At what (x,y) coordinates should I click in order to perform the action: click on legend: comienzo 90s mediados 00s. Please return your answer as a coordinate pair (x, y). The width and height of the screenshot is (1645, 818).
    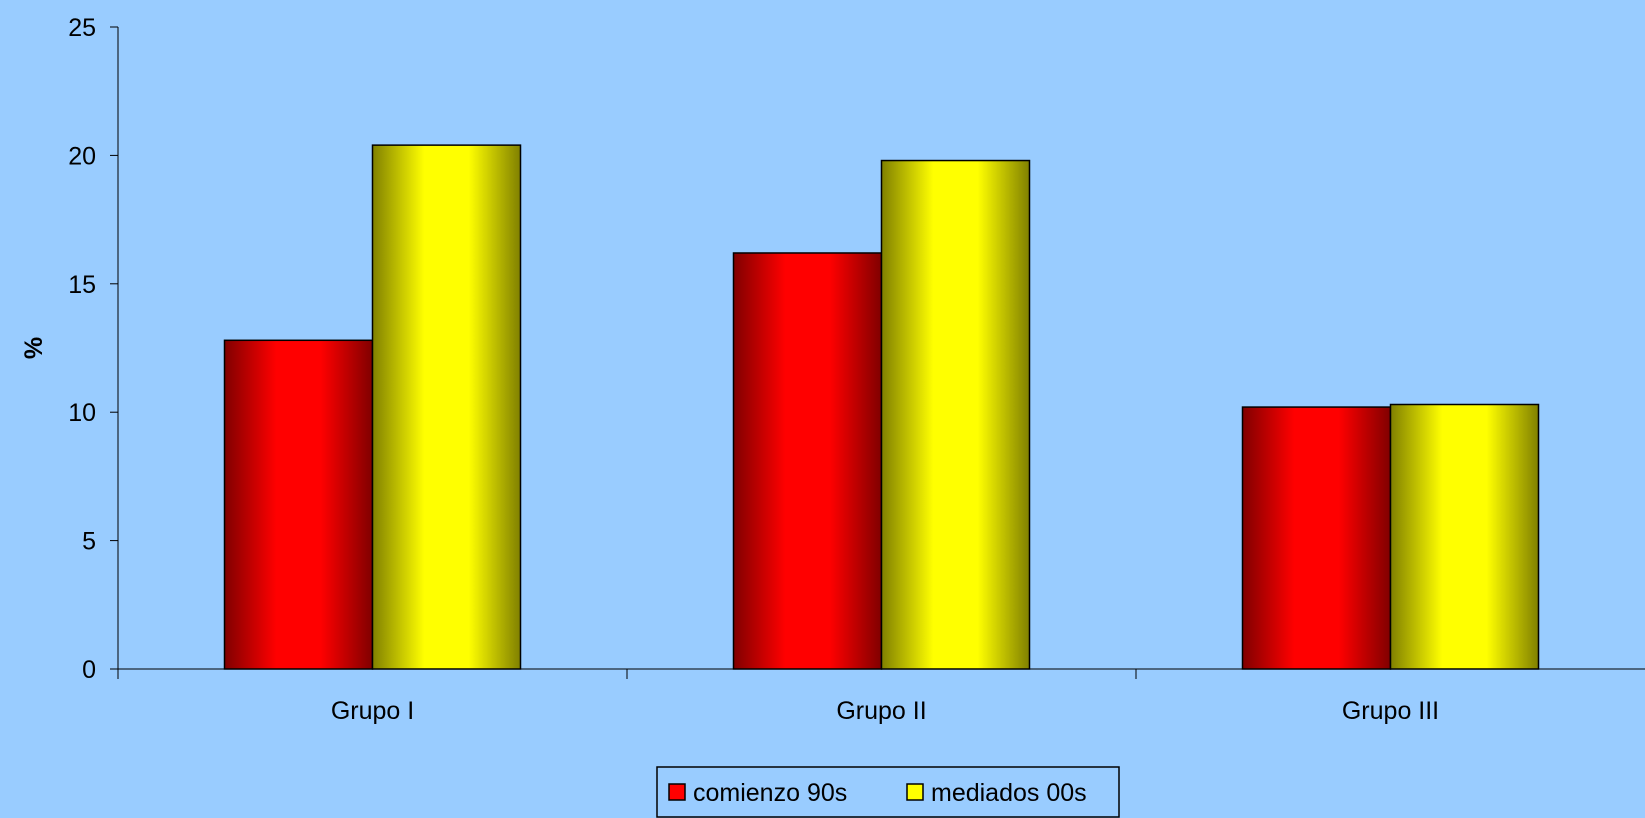
    Looking at the image, I should click on (888, 792).